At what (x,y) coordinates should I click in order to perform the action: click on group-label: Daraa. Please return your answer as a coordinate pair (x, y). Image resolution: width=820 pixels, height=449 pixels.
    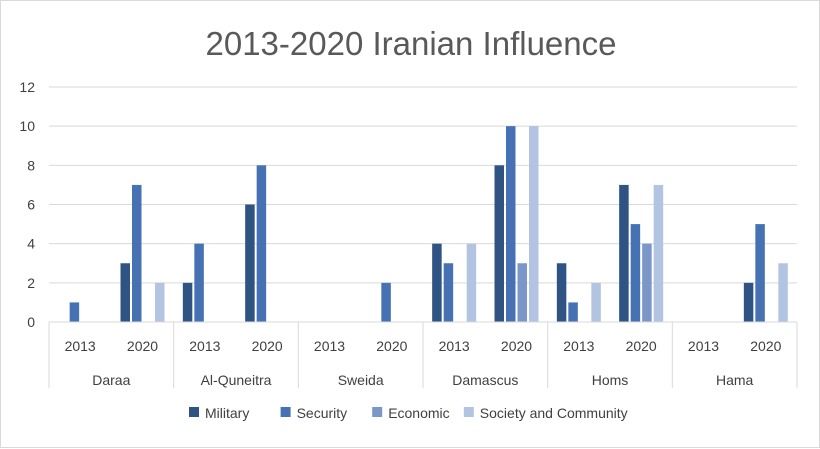
    Looking at the image, I should click on (111, 380).